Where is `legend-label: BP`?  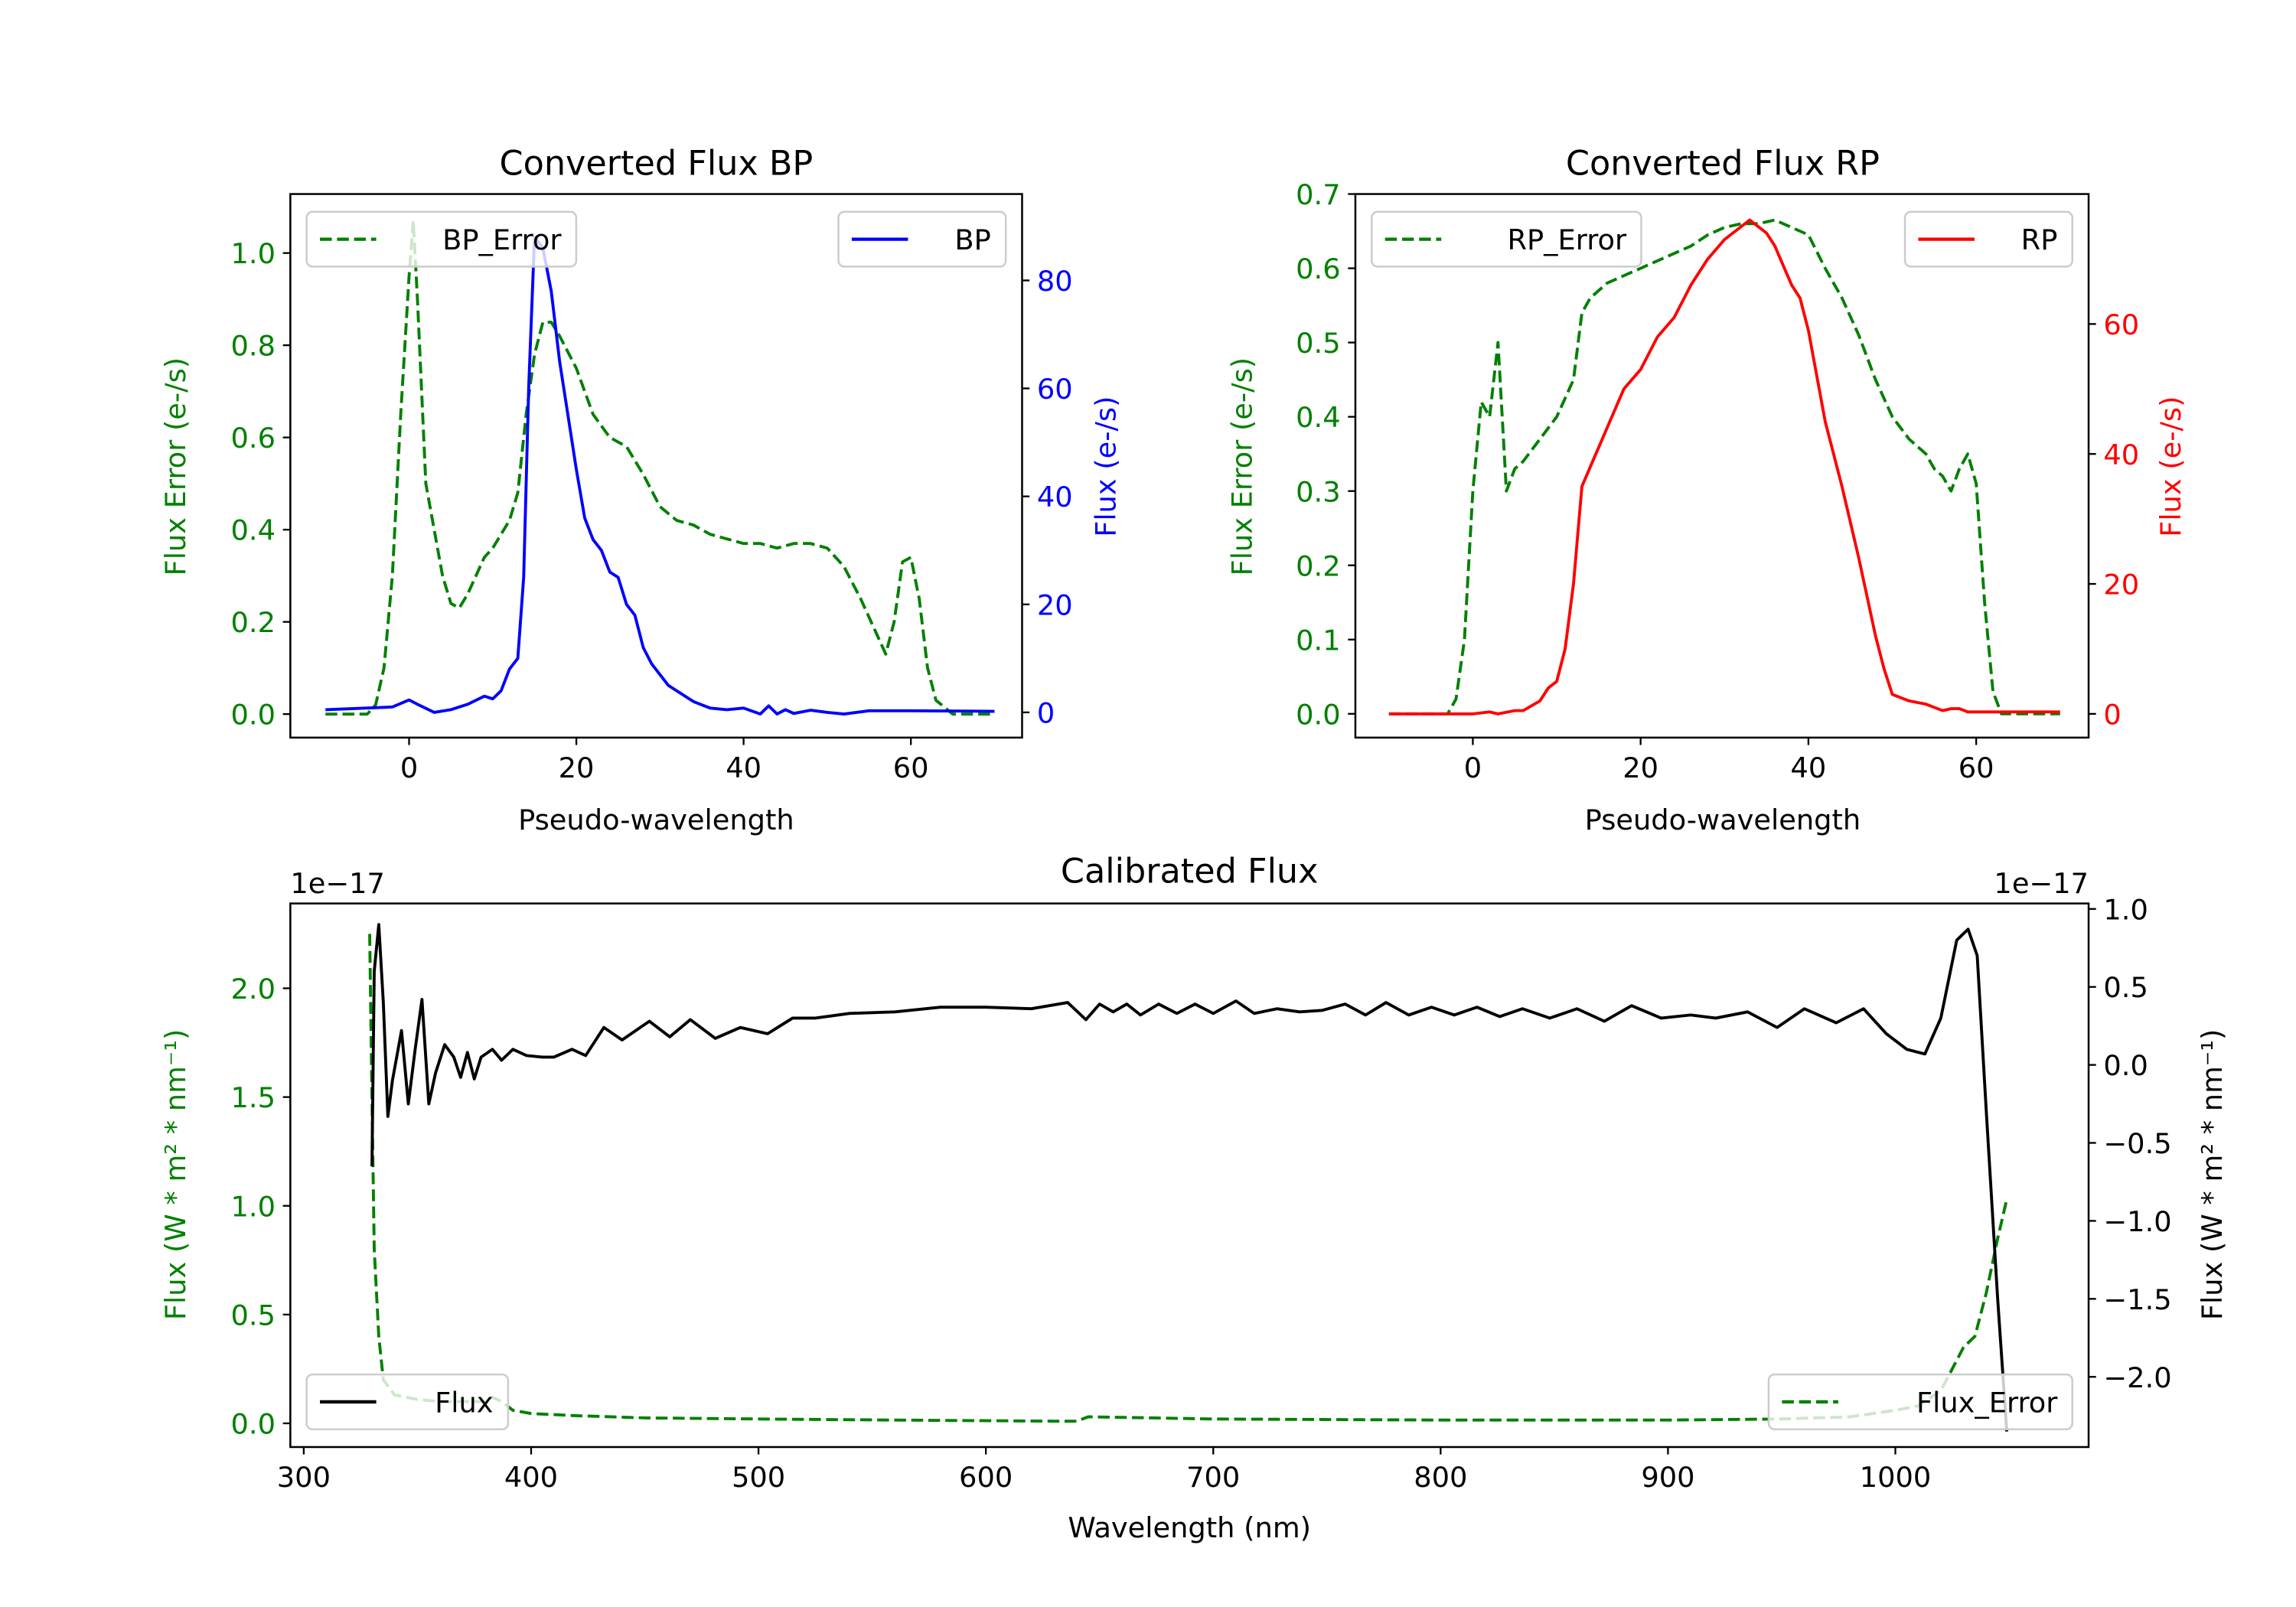
legend-label: BP is located at coordinates (972, 239).